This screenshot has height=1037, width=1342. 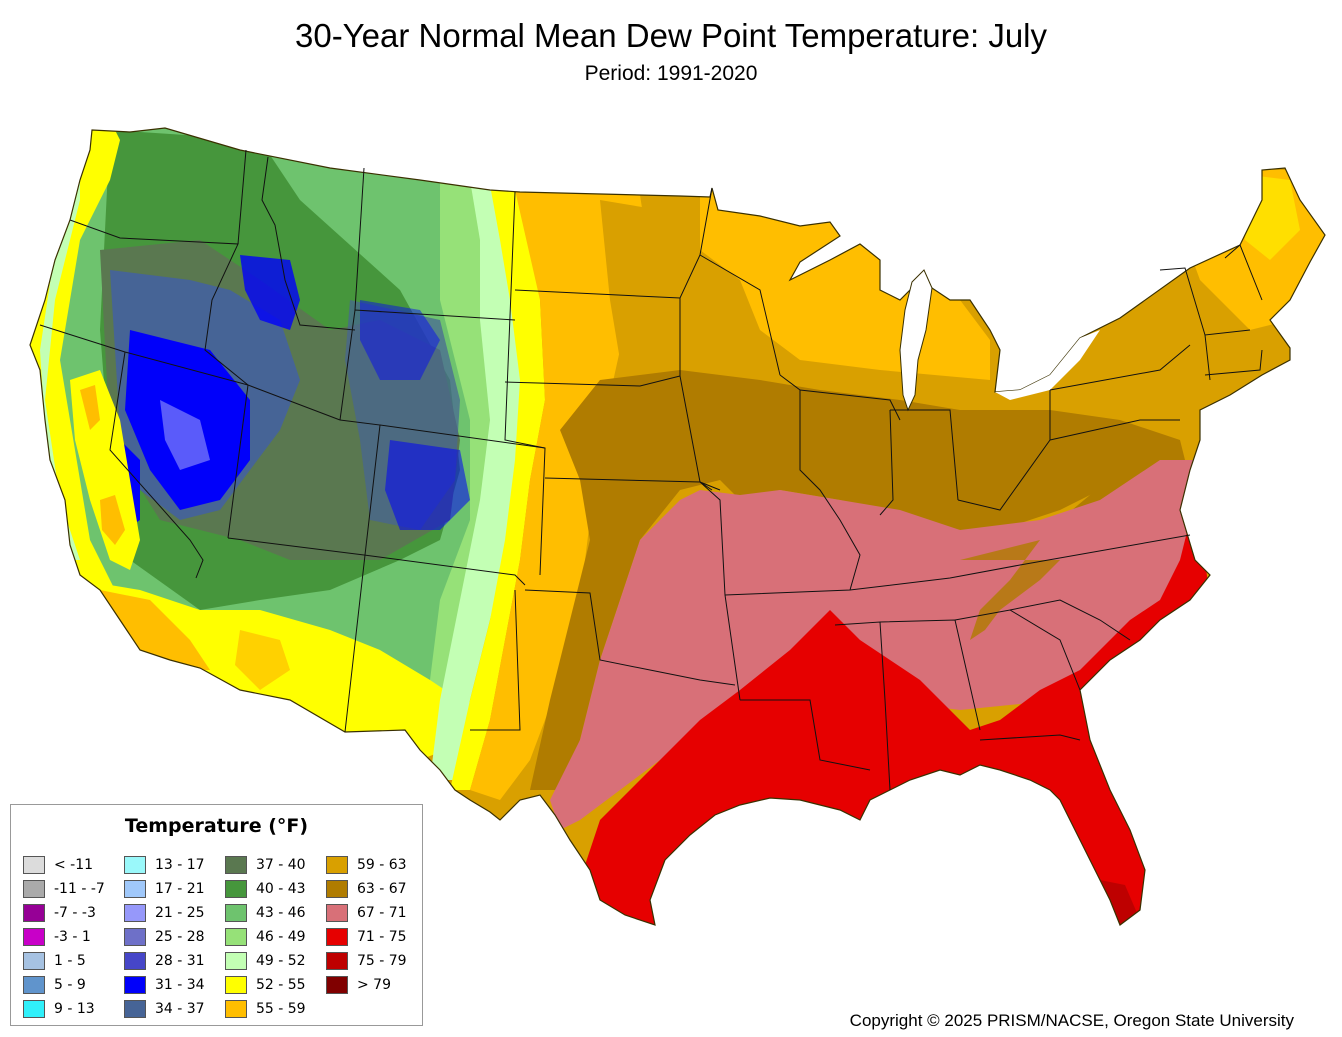 What do you see at coordinates (64, 865) in the screenshot?
I see `legend-item: < -11` at bounding box center [64, 865].